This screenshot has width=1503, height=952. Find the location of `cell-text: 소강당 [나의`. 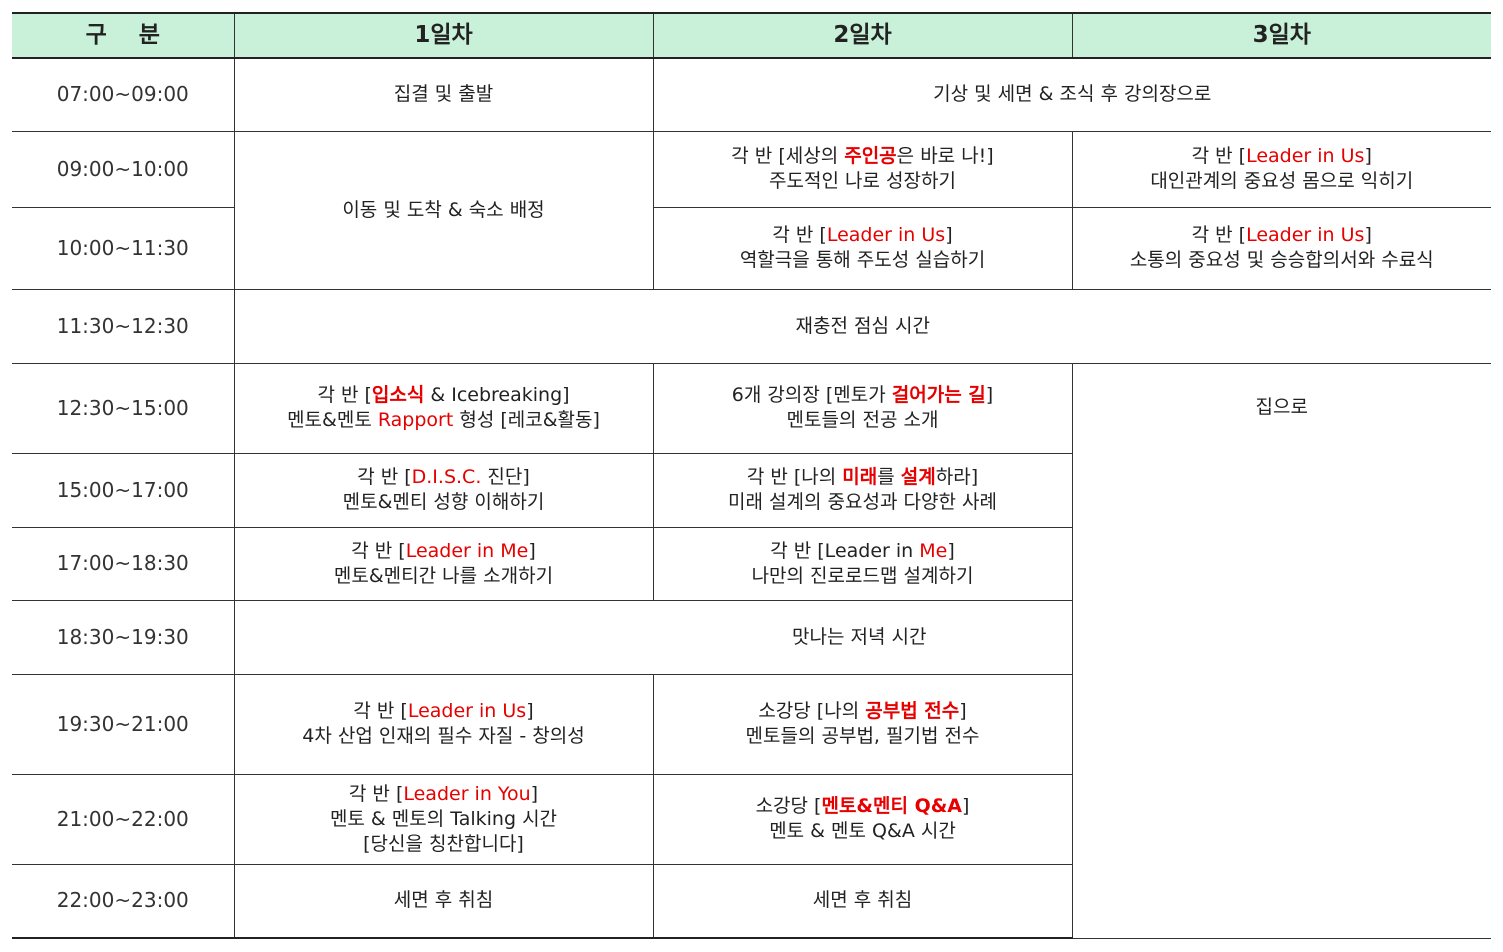

cell-text: 소강당 [나의 is located at coordinates (812, 711).